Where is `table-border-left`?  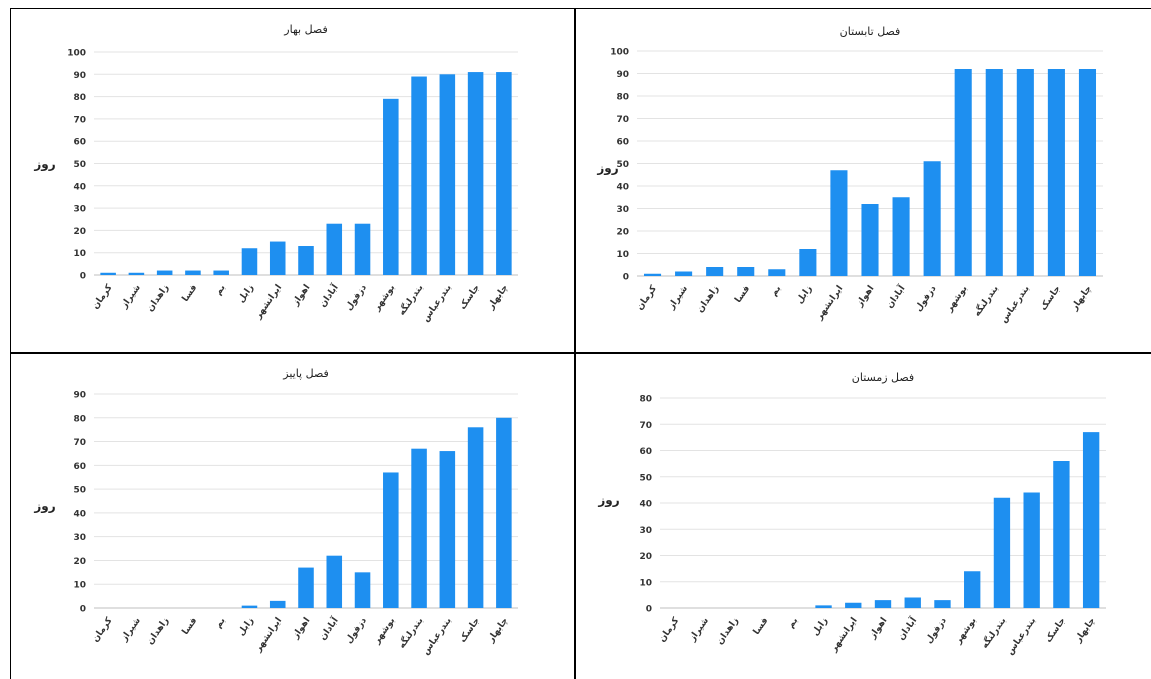 table-border-left is located at coordinates (10, 343).